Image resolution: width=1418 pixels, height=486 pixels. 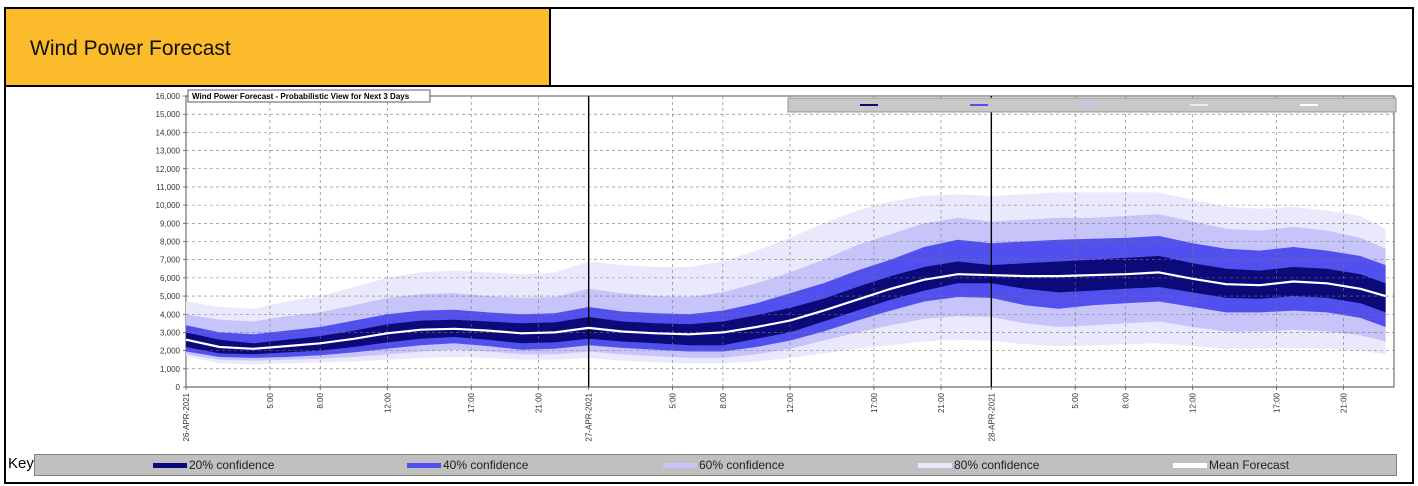 I want to click on legend-item: 40% confidence, so click(x=467, y=465).